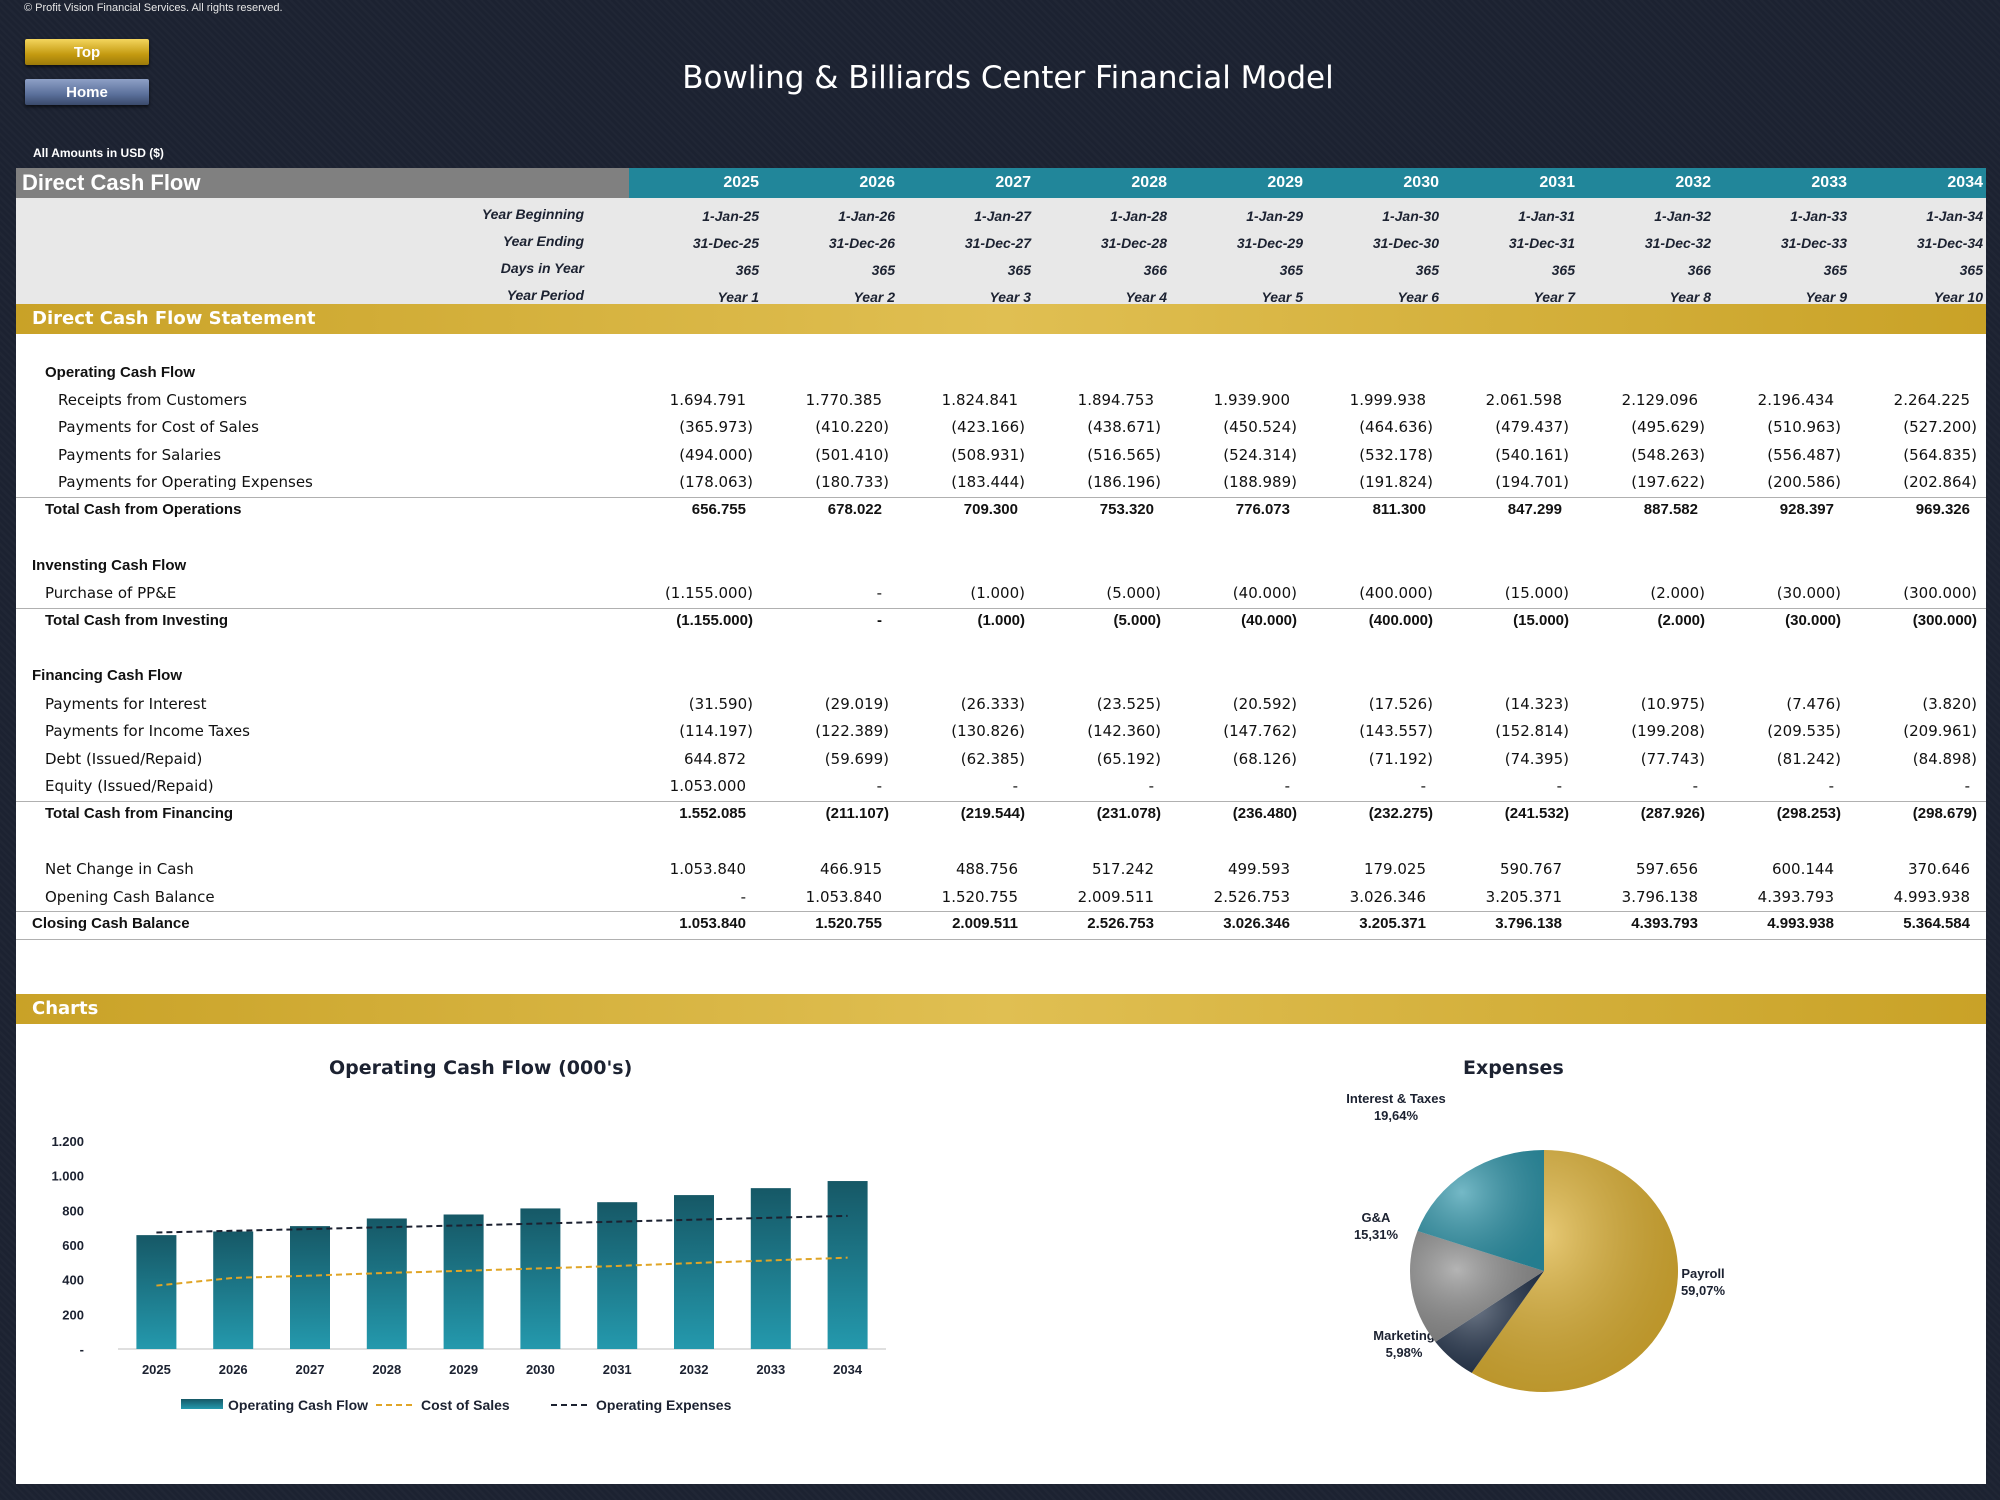  Describe the element at coordinates (1115, 897) in the screenshot. I see `table-cell: 2.009.511` at that location.